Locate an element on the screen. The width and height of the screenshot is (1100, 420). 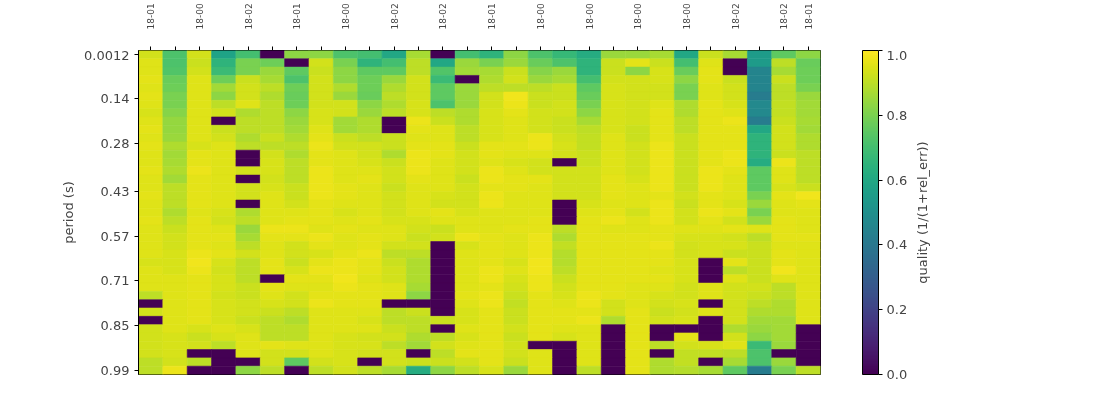
y-tick-label: 0.0012 is located at coordinates (107, 55).